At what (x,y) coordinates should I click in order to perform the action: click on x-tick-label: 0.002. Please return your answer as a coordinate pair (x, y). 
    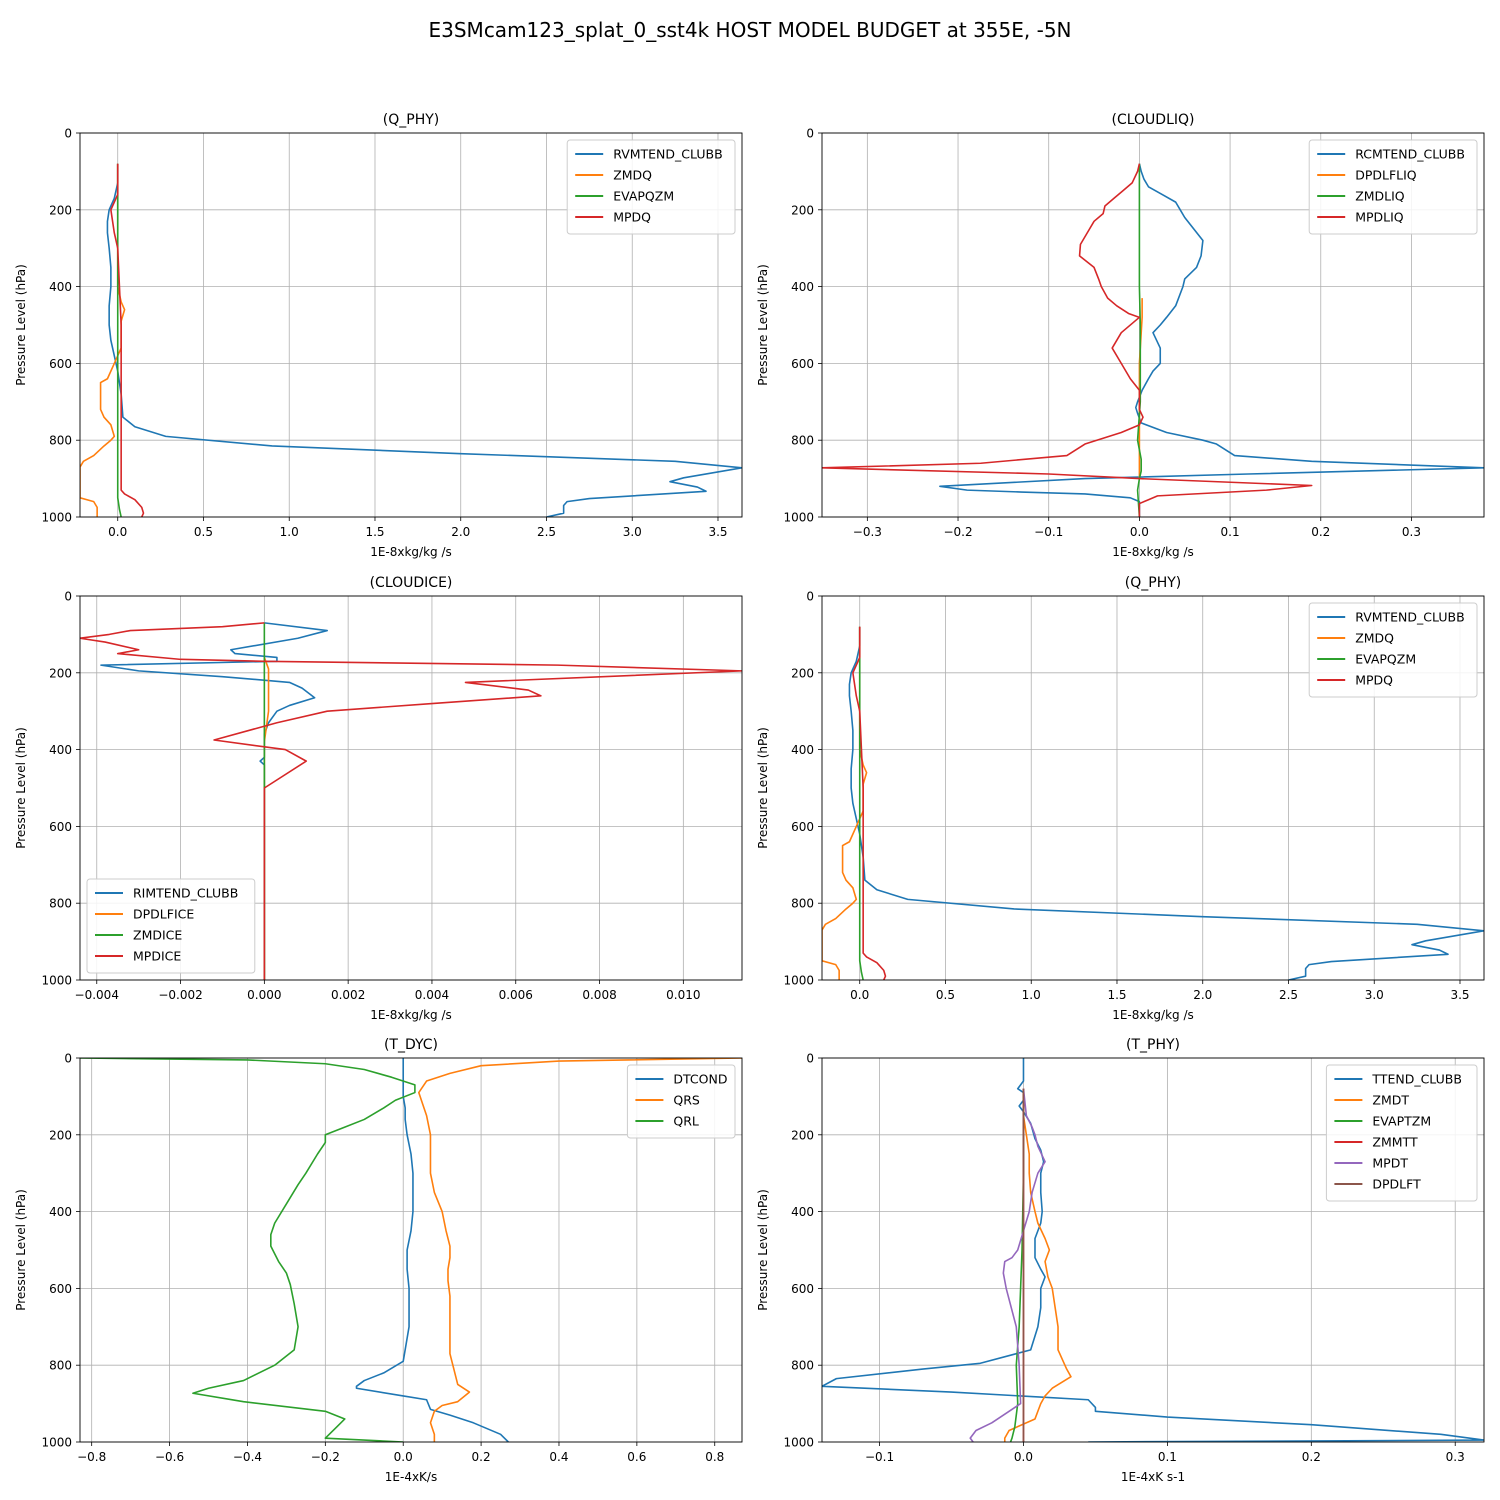
    Looking at the image, I should click on (348, 995).